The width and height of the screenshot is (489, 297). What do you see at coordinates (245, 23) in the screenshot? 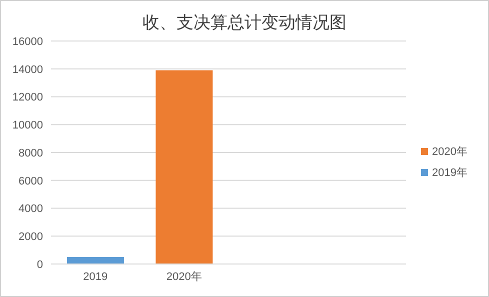
I see `chart-title: 收、支决算总计变动情况图` at bounding box center [245, 23].